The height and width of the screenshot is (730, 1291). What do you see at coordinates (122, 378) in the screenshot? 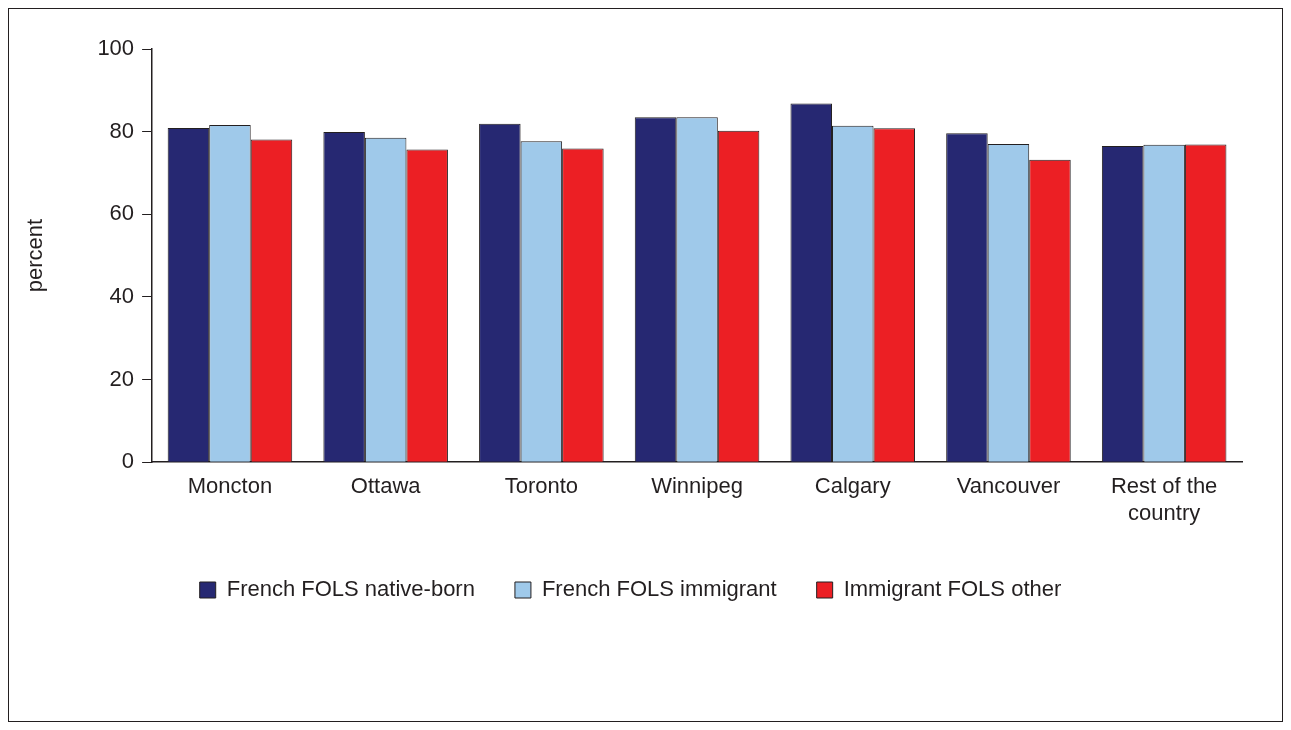
I see `y-tick-label: 20` at bounding box center [122, 378].